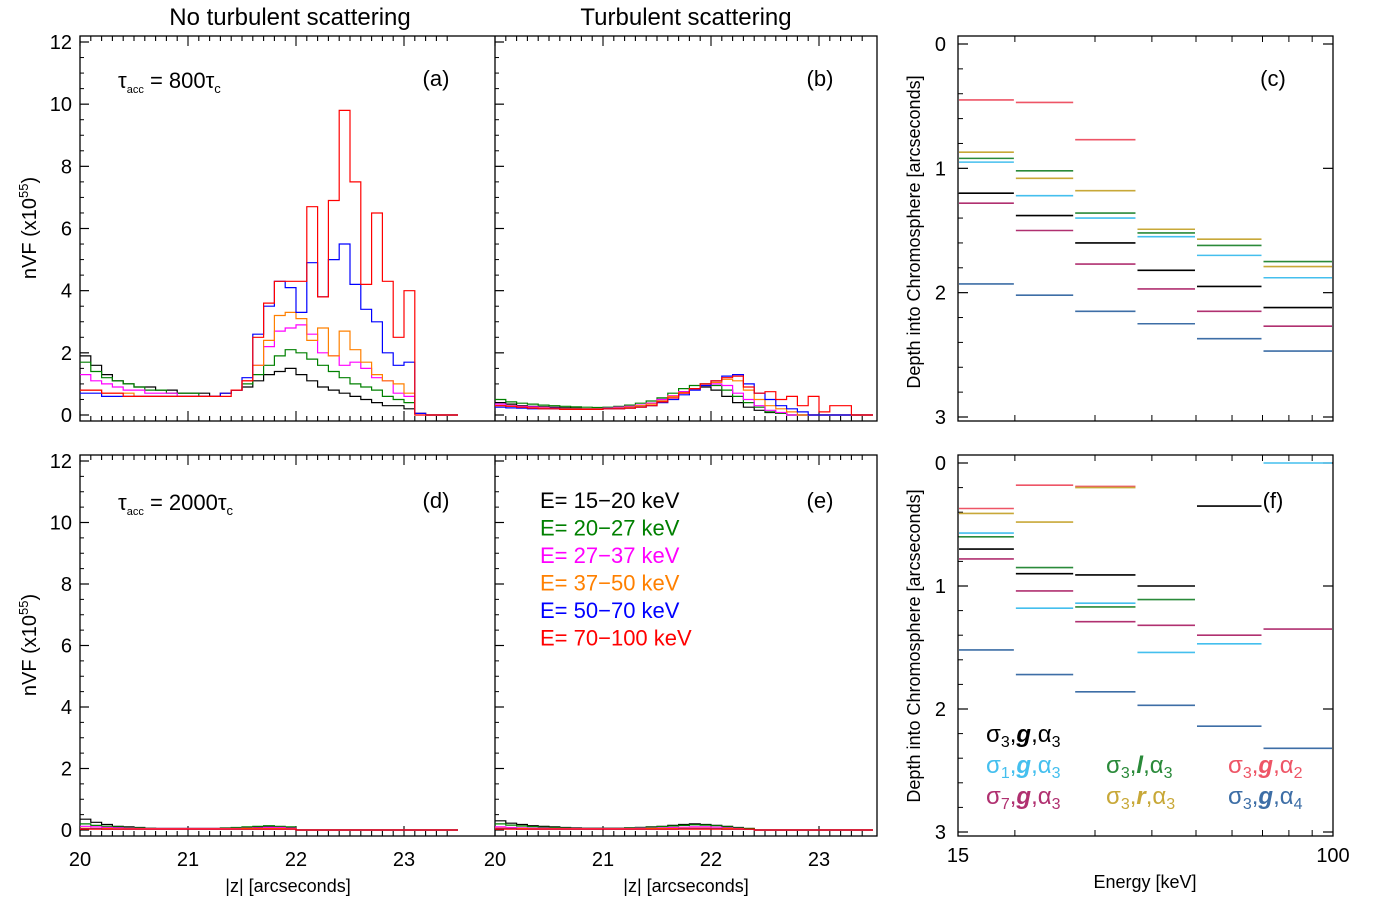 The image size is (1383, 901). I want to click on param-legend-entry: σ3,g,α4, so click(1265, 798).